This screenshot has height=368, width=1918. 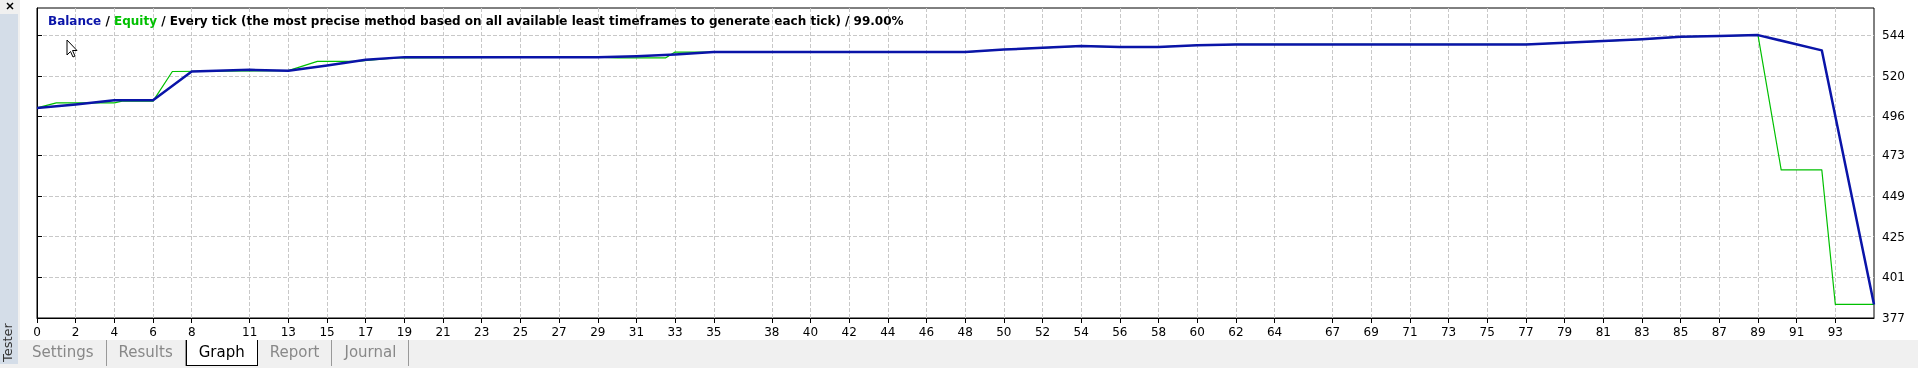 What do you see at coordinates (1719, 332) in the screenshot?
I see `x-tick-label: 87` at bounding box center [1719, 332].